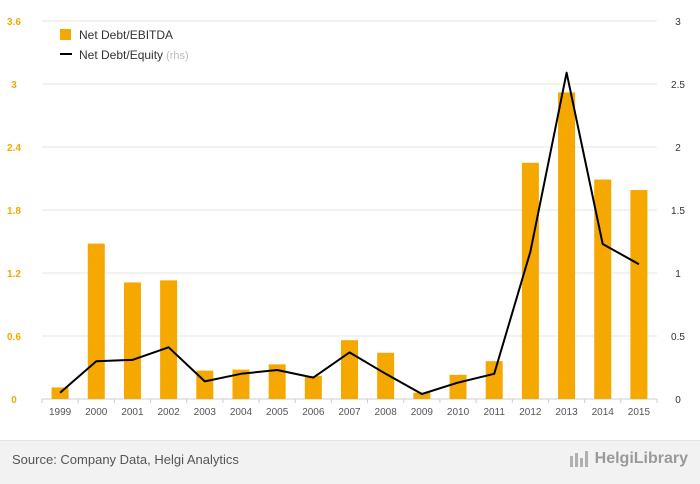 The height and width of the screenshot is (484, 700). Describe the element at coordinates (678, 148) in the screenshot. I see `y-right-tick-label: 2` at that location.